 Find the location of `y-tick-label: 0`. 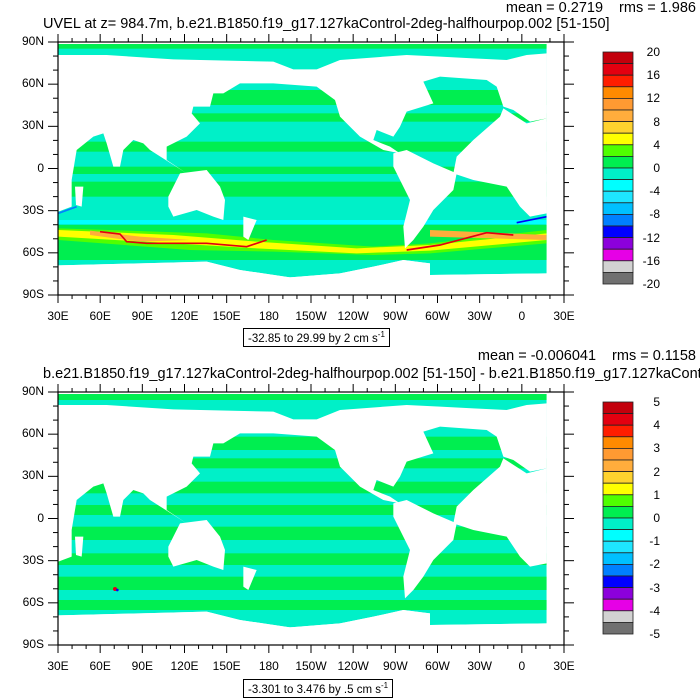

y-tick-label: 0 is located at coordinates (40, 167).